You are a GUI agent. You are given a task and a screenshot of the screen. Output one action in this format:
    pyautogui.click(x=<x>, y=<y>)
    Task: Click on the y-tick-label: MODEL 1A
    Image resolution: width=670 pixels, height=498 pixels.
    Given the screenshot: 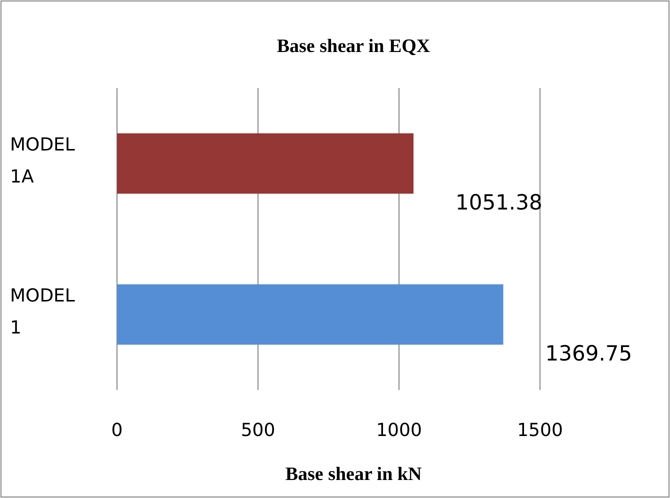 What is the action you would take?
    pyautogui.click(x=42, y=161)
    